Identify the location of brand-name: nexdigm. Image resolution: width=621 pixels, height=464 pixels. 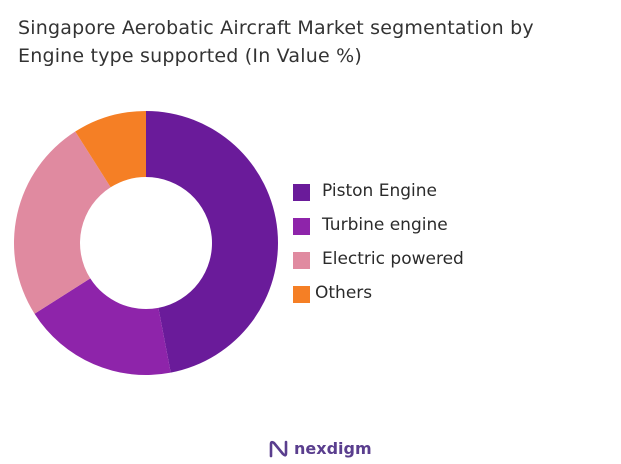
(333, 448).